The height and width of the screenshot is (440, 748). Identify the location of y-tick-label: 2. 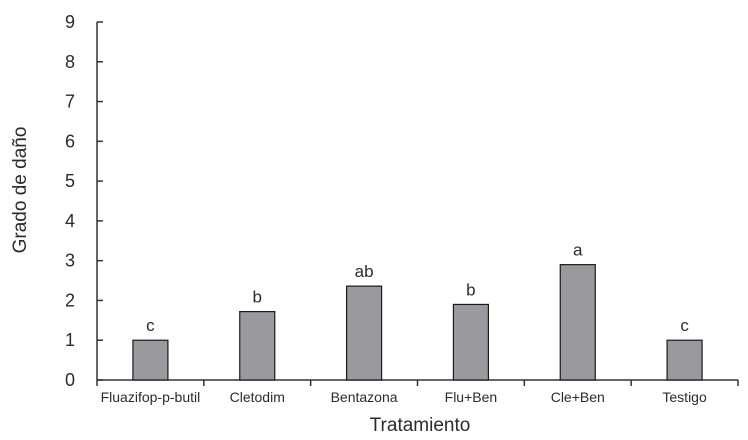
(70, 300).